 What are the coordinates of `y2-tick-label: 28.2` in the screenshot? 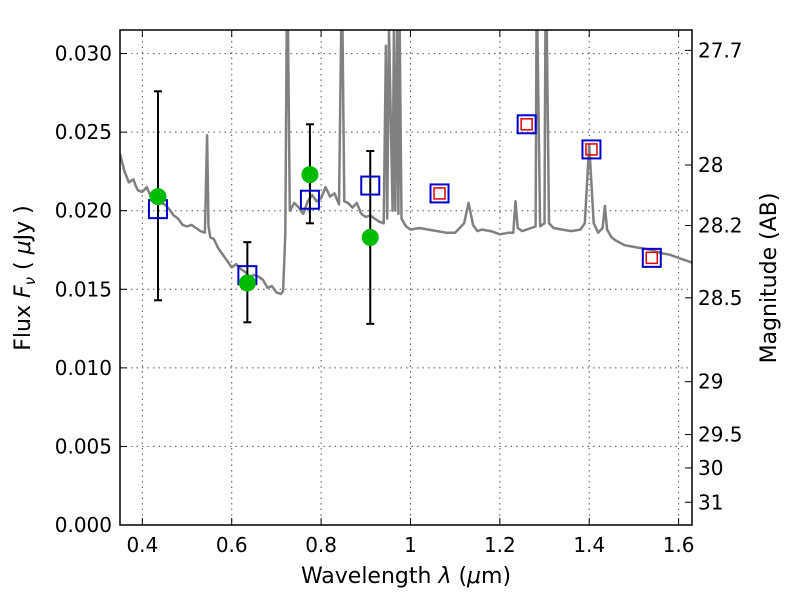 It's located at (720, 226).